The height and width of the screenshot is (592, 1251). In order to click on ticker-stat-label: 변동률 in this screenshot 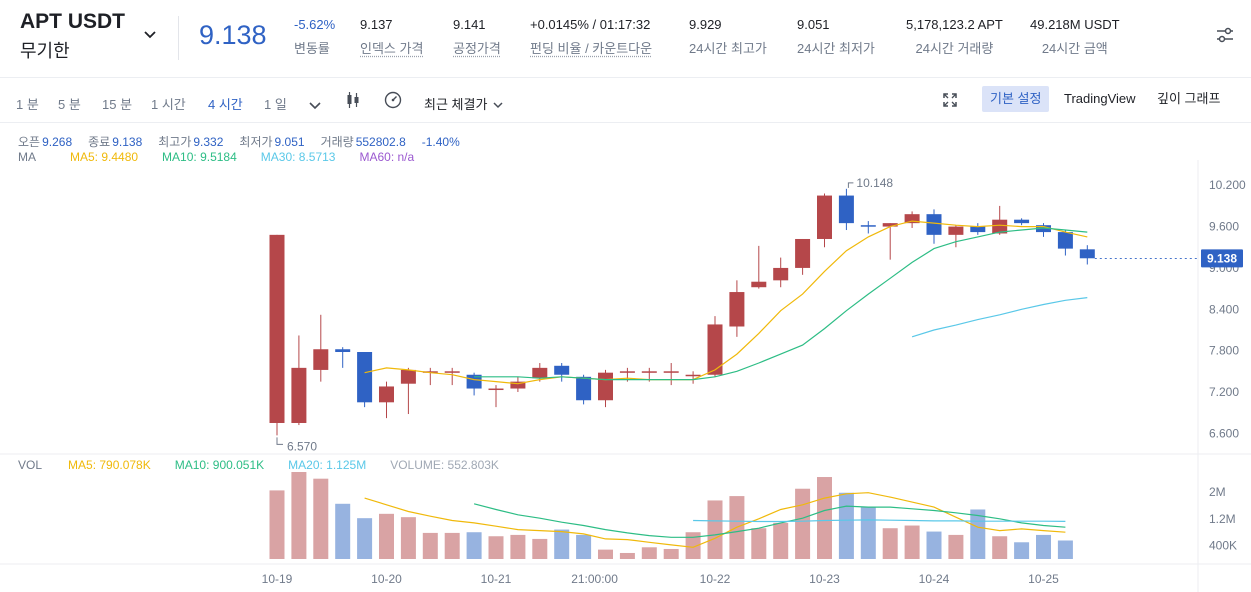, I will do `click(312, 48)`.